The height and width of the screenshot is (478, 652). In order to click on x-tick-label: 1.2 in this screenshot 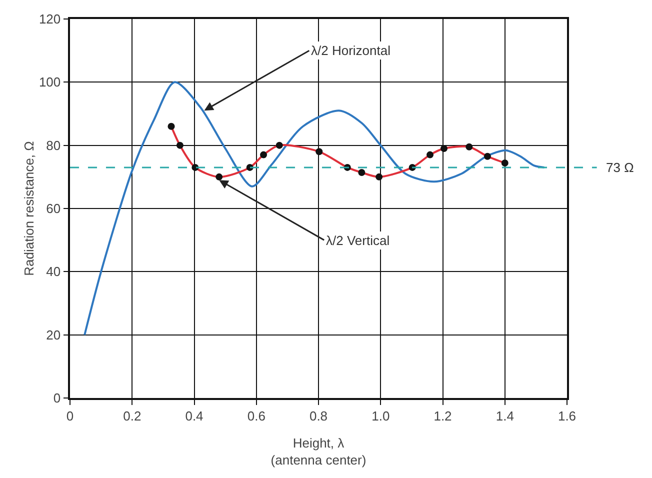, I will do `click(443, 416)`.